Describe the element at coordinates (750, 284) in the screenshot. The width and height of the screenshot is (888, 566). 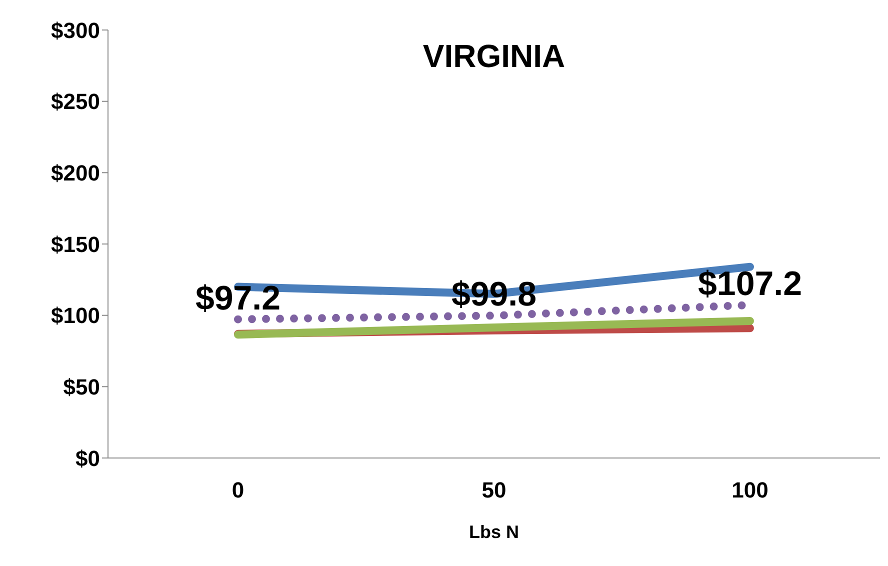
I see `data-label: $107.2` at that location.